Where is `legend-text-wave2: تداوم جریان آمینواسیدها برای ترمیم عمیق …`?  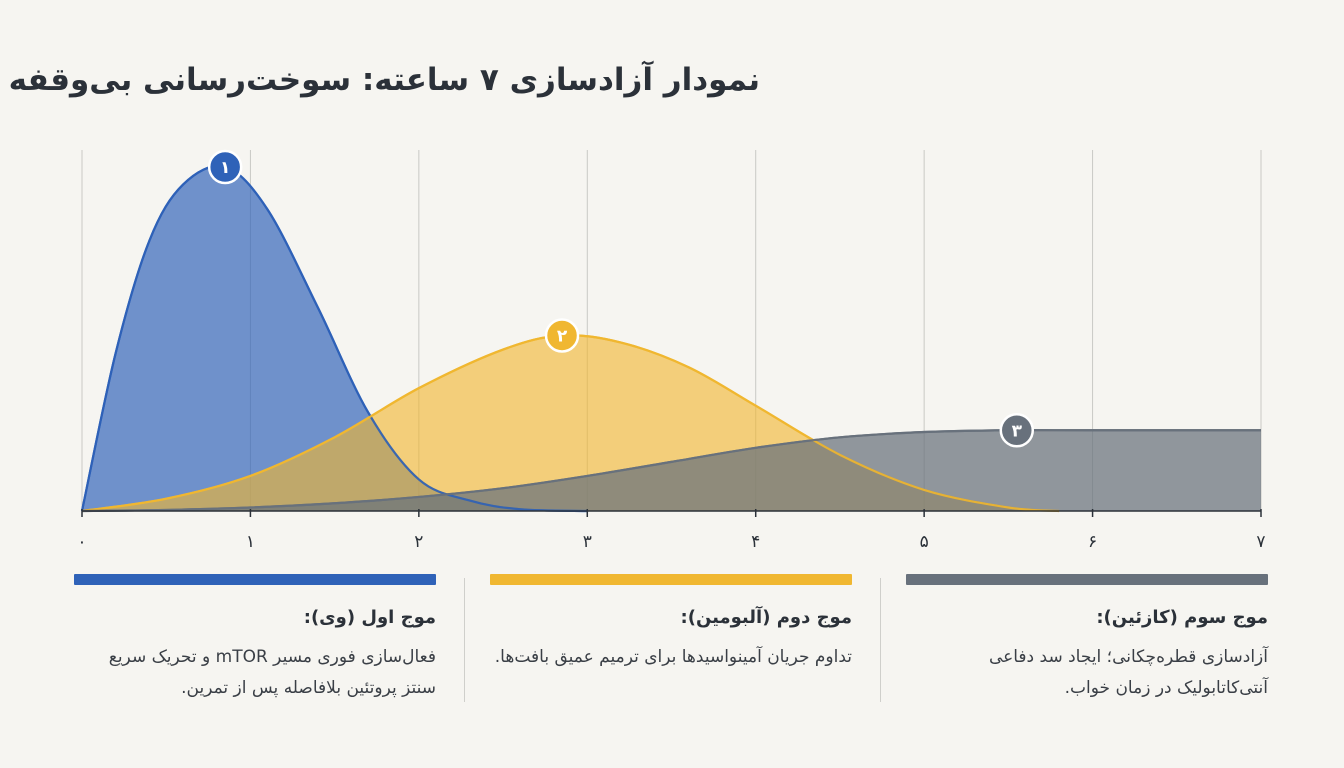 legend-text-wave2: تداوم جریان آمینواسیدها برای ترمیم عمیق … is located at coordinates (673, 657).